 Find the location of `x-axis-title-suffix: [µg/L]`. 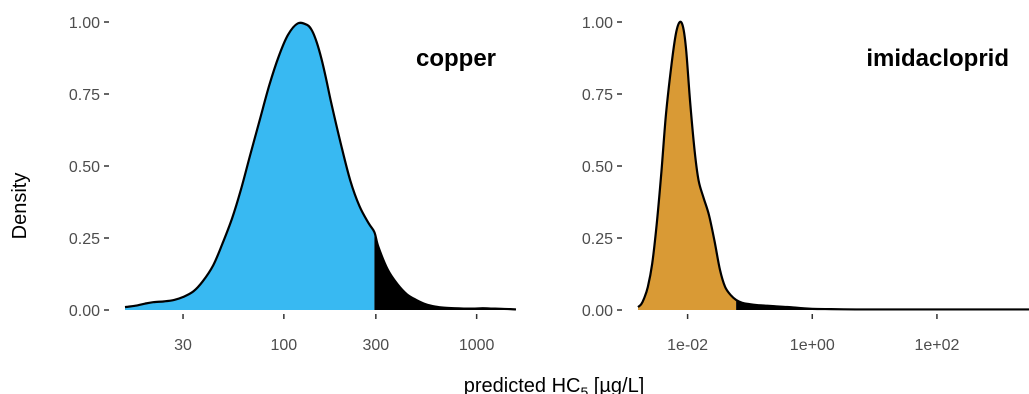

x-axis-title-suffix: [µg/L] is located at coordinates (616, 384).